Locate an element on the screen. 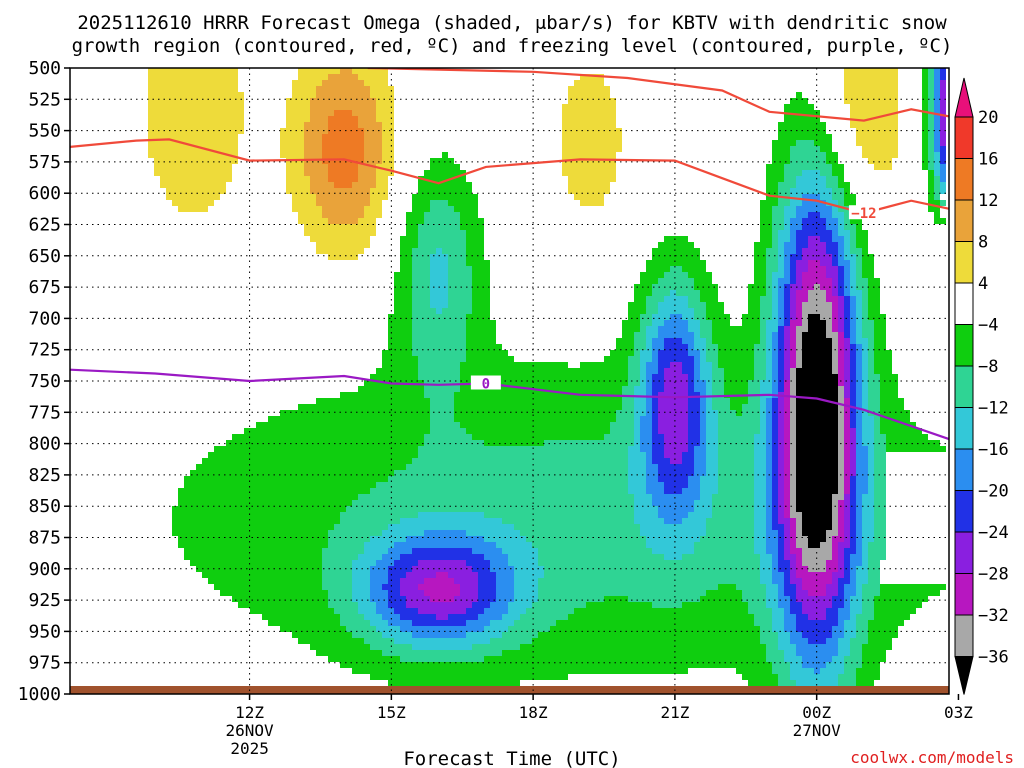 The image size is (1024, 768). x-tick-date-label: 26NOV is located at coordinates (249, 730).